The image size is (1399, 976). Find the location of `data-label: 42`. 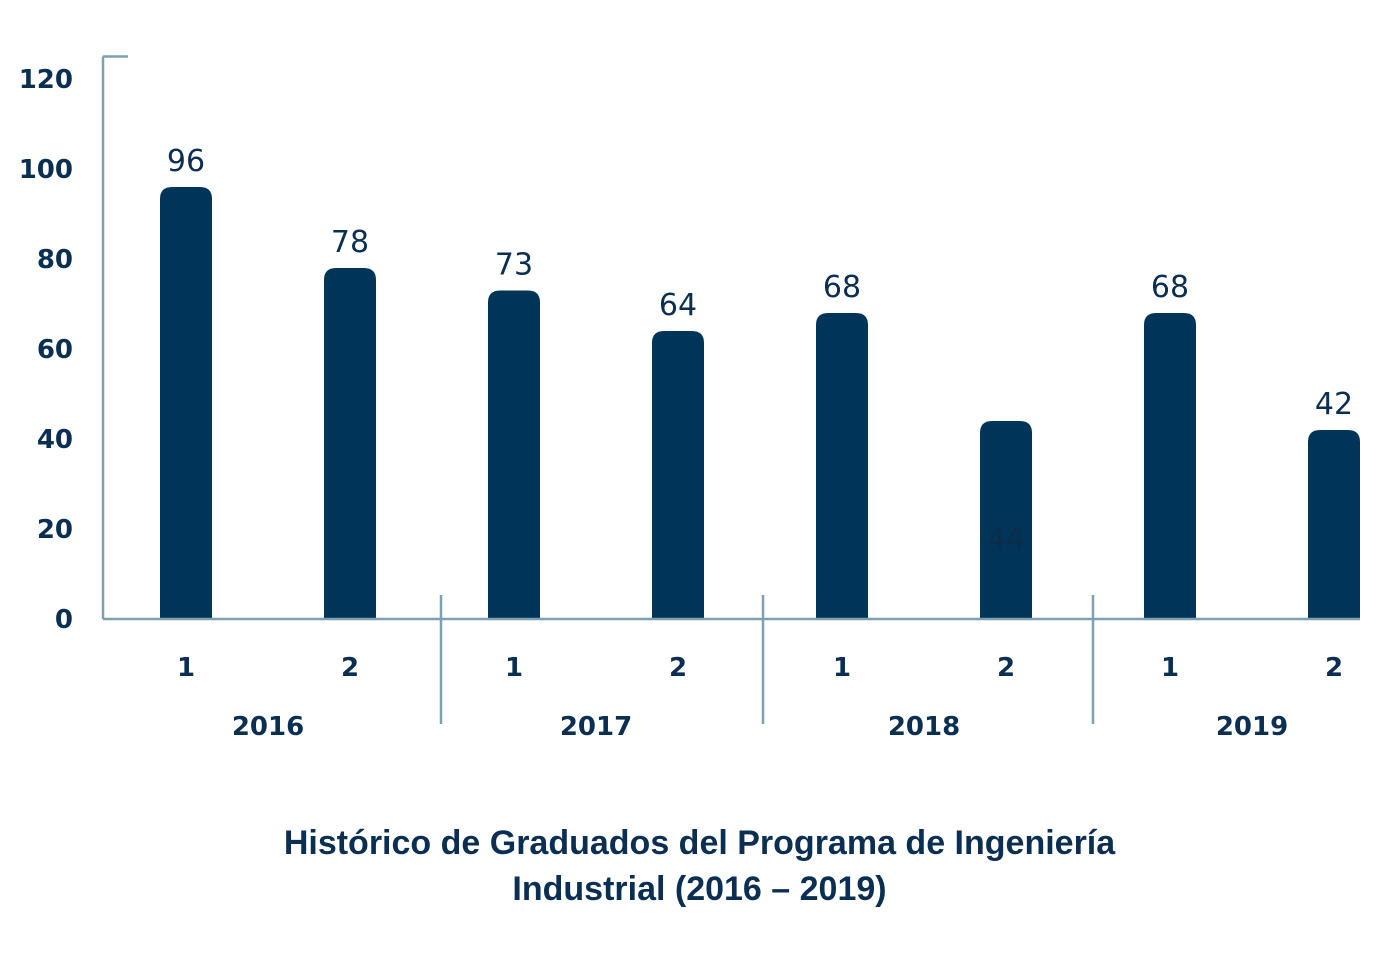

data-label: 42 is located at coordinates (1334, 404).